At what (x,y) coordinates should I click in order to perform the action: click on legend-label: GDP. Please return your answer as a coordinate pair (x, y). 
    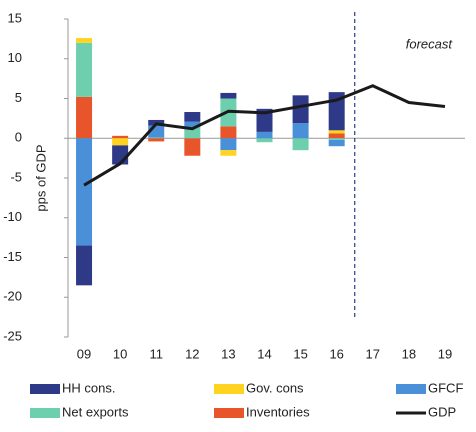
    Looking at the image, I should click on (442, 411).